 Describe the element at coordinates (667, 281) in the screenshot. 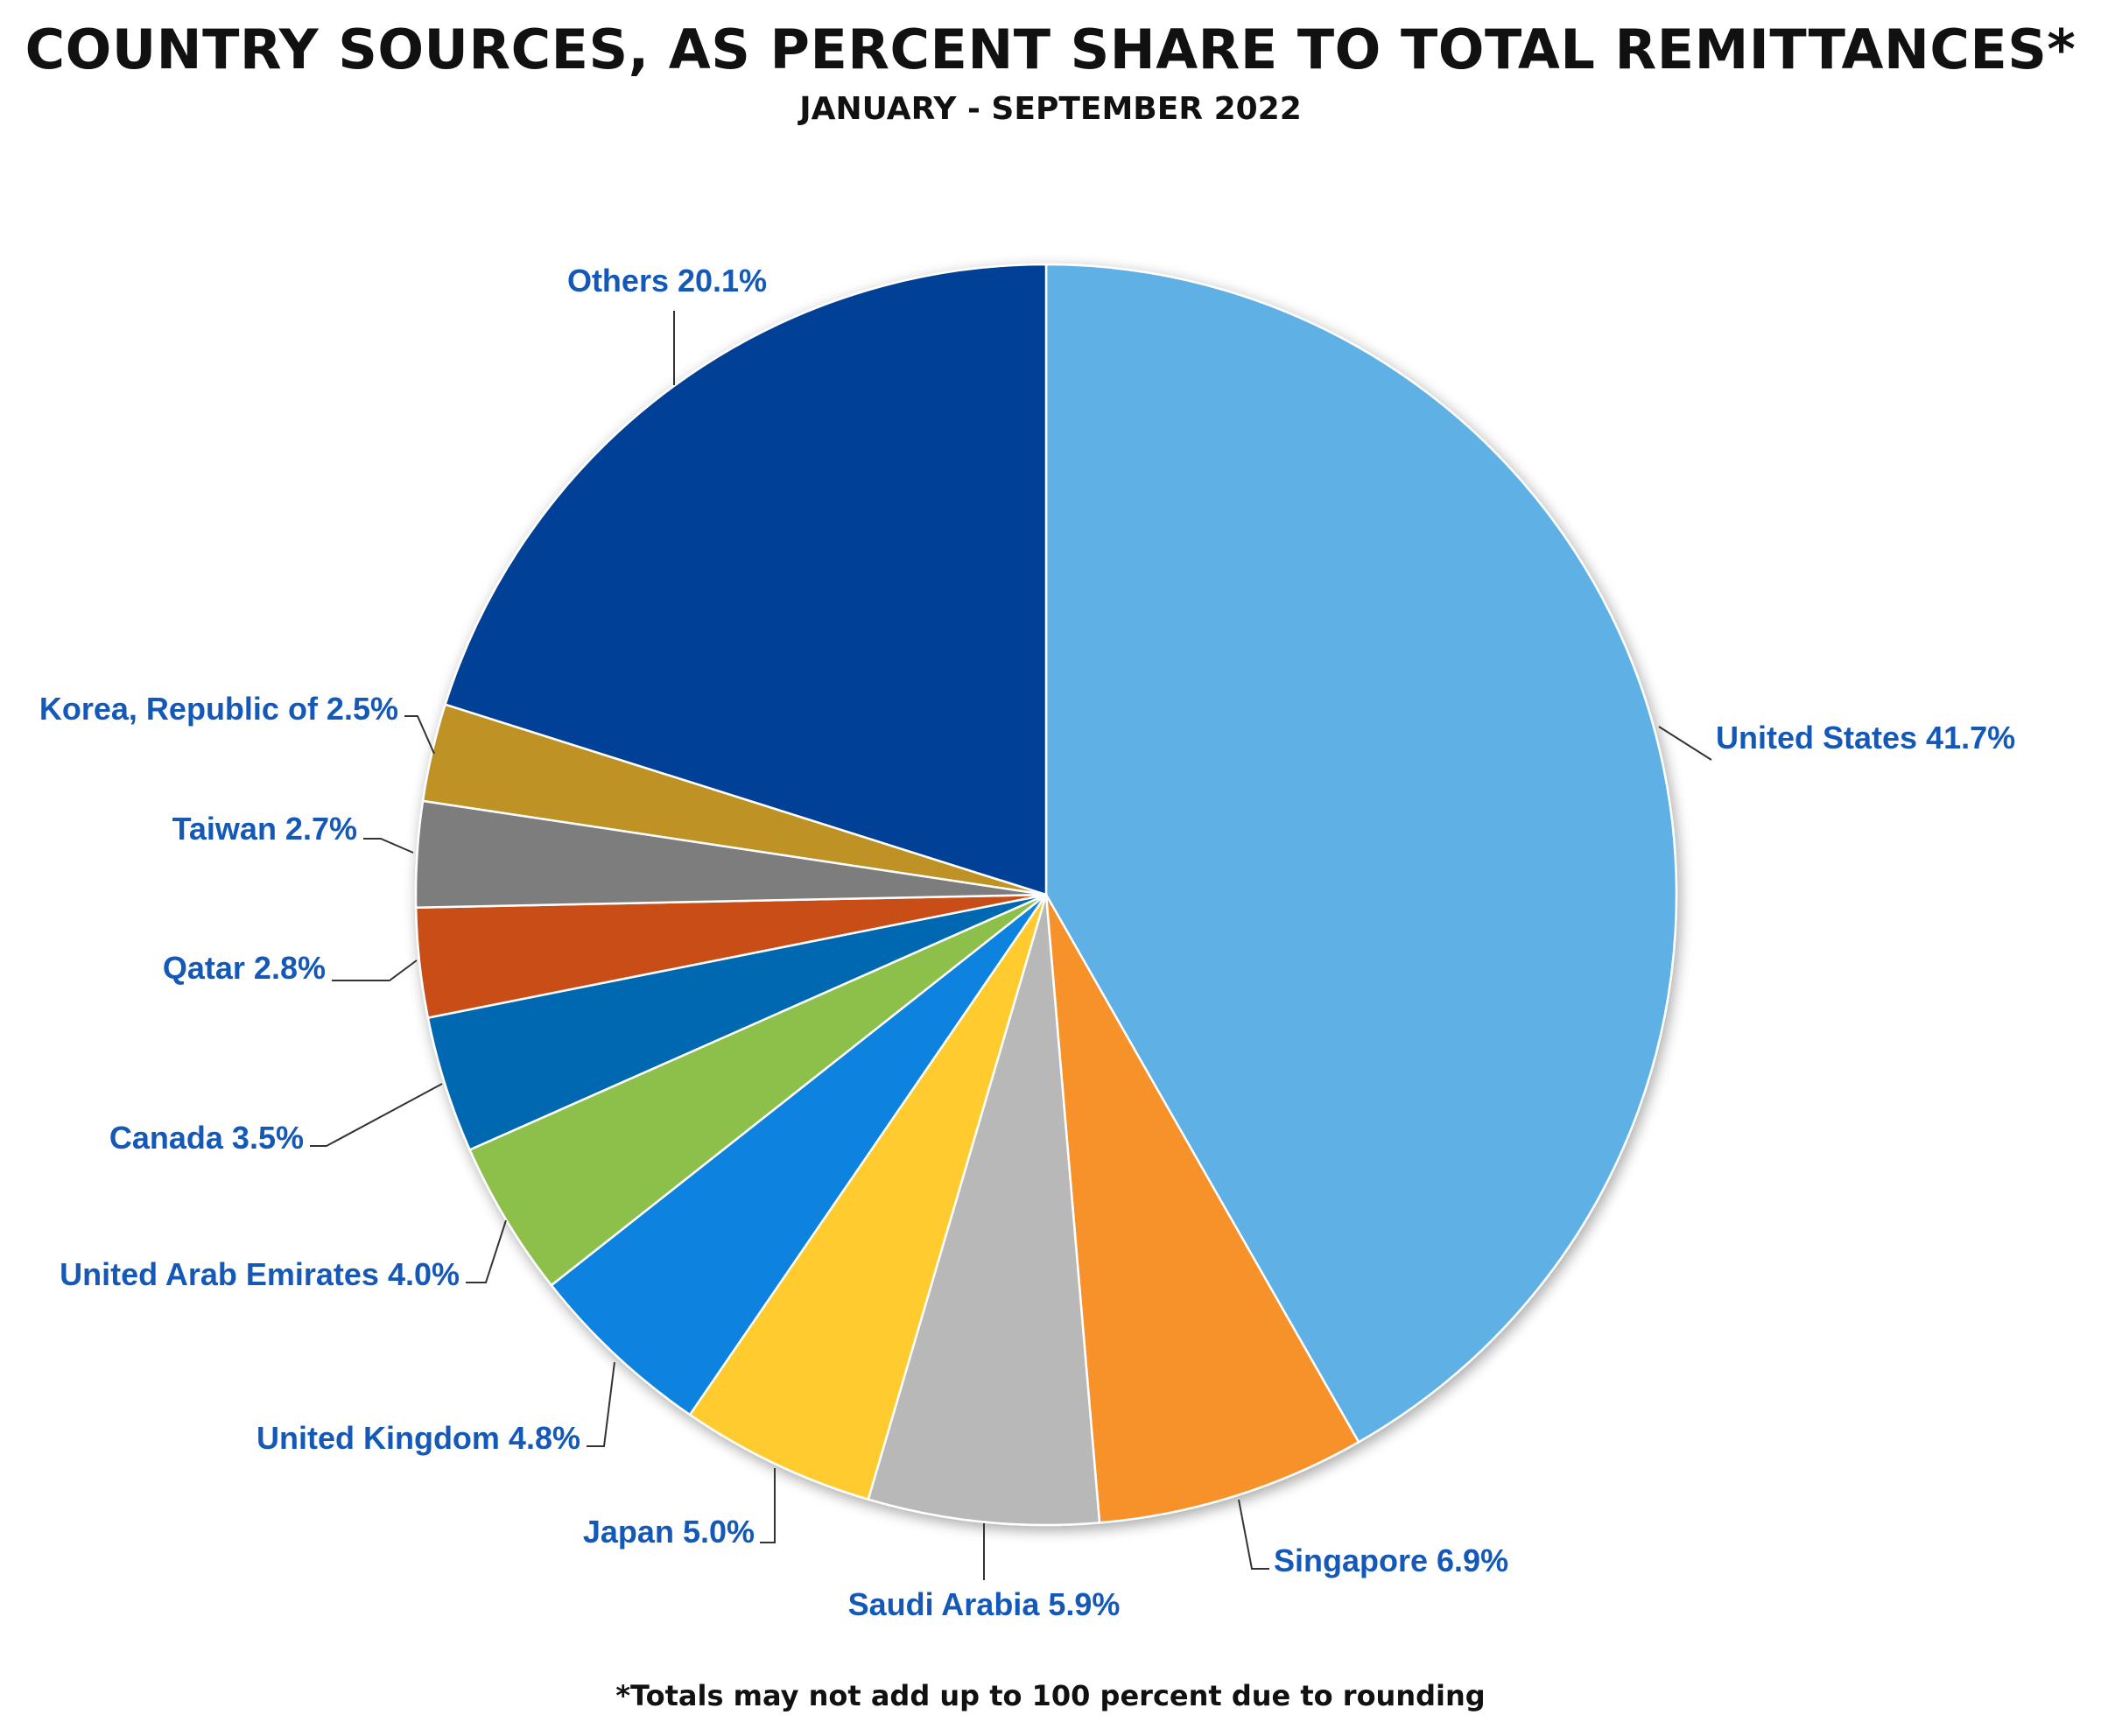

I see `slice-label-others: Others 20.1%` at that location.